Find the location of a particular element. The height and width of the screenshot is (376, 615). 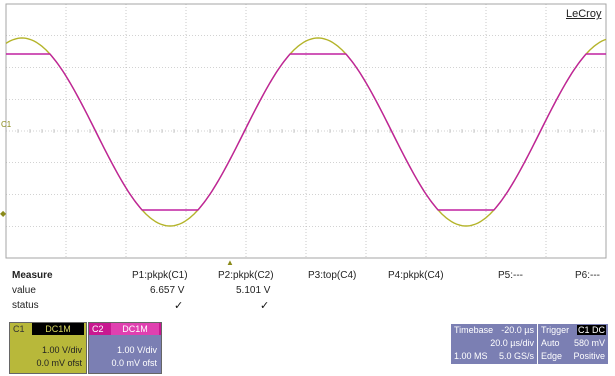

param-p5-name: P5:--- is located at coordinates (510, 275).